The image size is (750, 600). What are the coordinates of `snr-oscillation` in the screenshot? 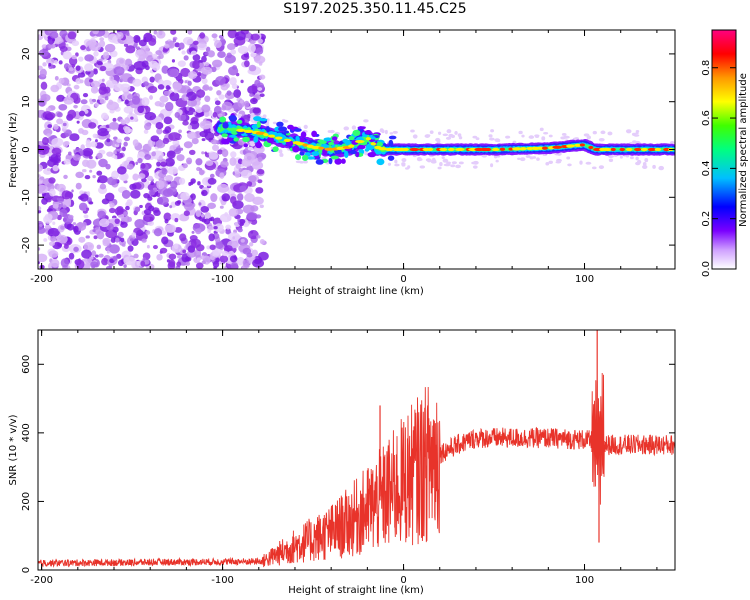 It's located at (598, 438).